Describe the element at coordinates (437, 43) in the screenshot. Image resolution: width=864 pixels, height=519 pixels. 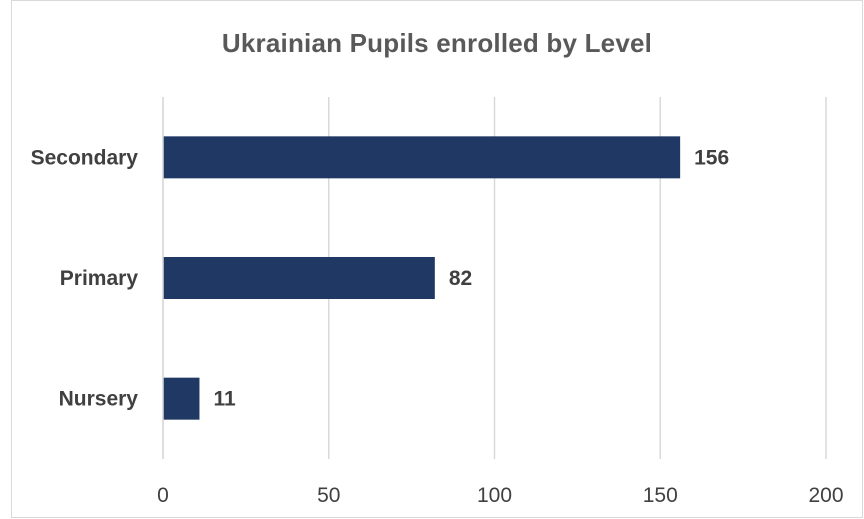
I see `chart-title: Ukrainian Pupils enrolled by Level` at that location.